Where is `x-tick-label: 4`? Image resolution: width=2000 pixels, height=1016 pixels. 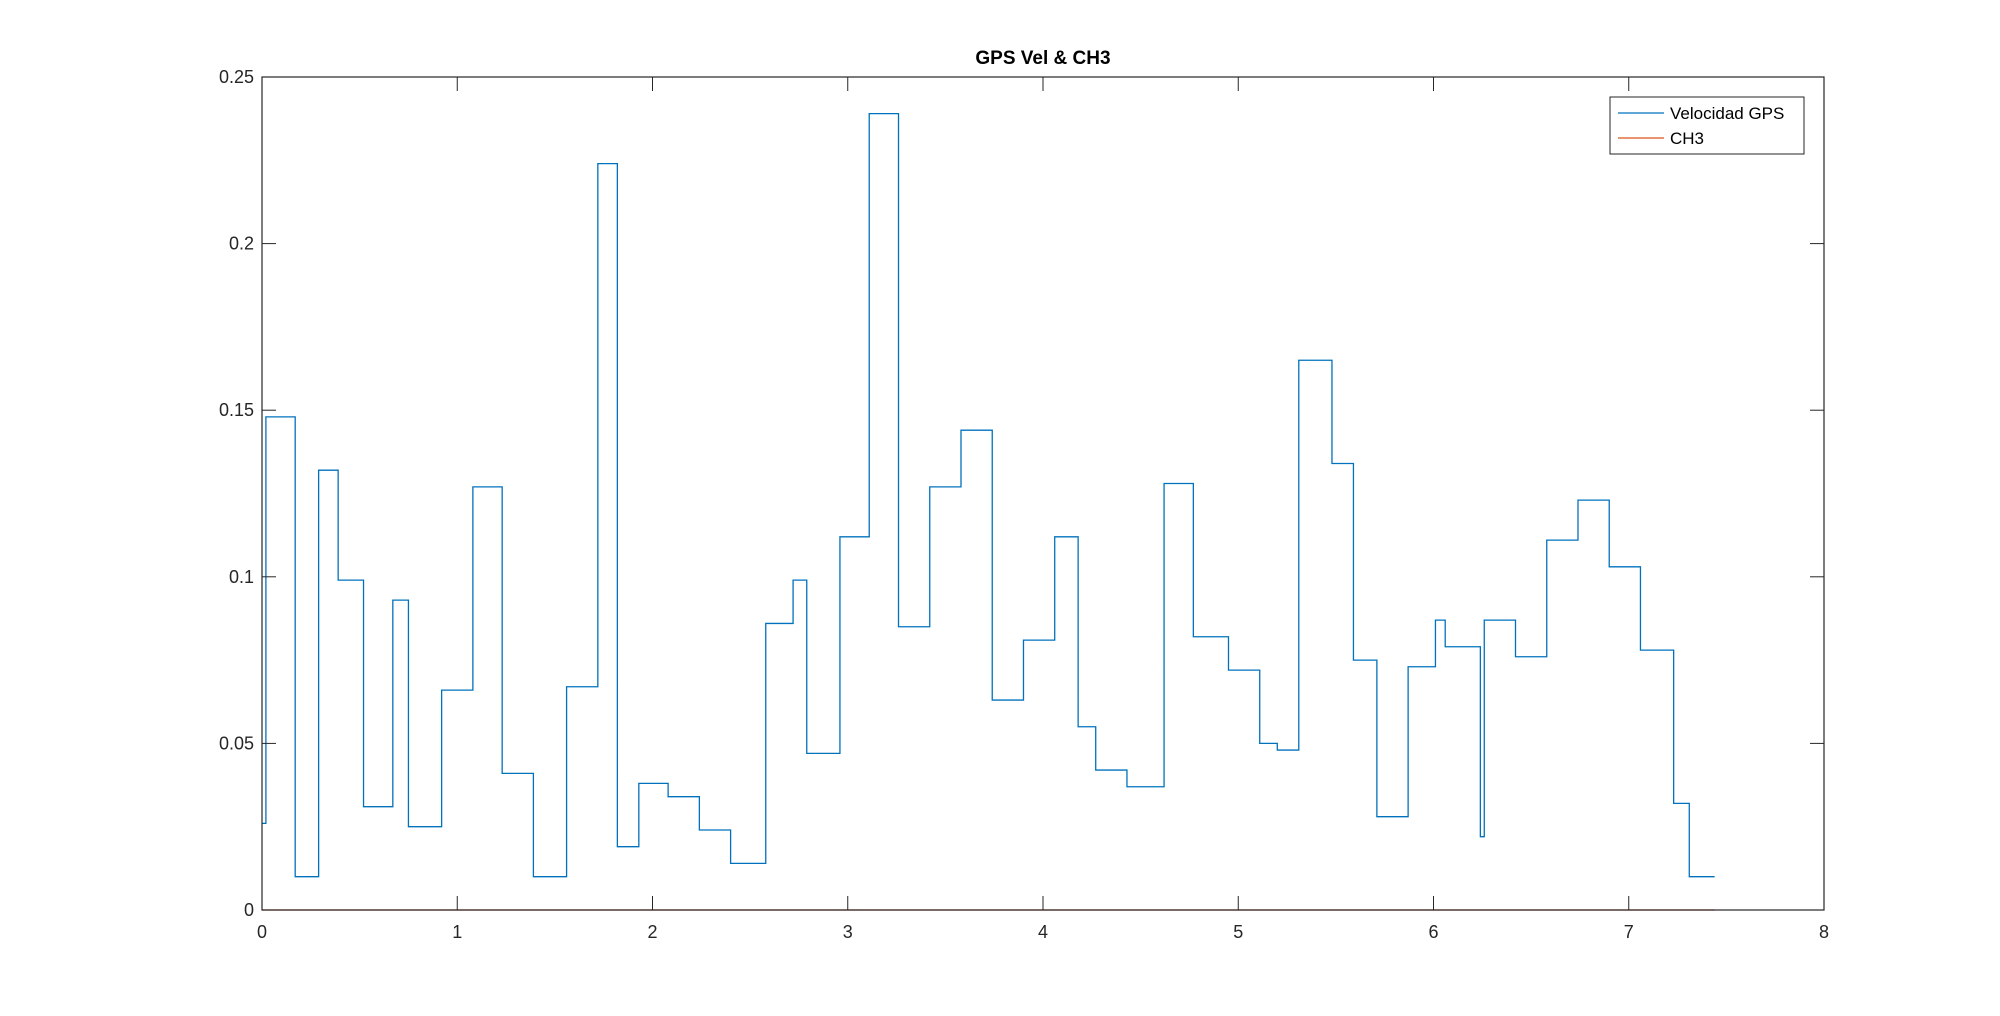
x-tick-label: 4 is located at coordinates (1043, 932).